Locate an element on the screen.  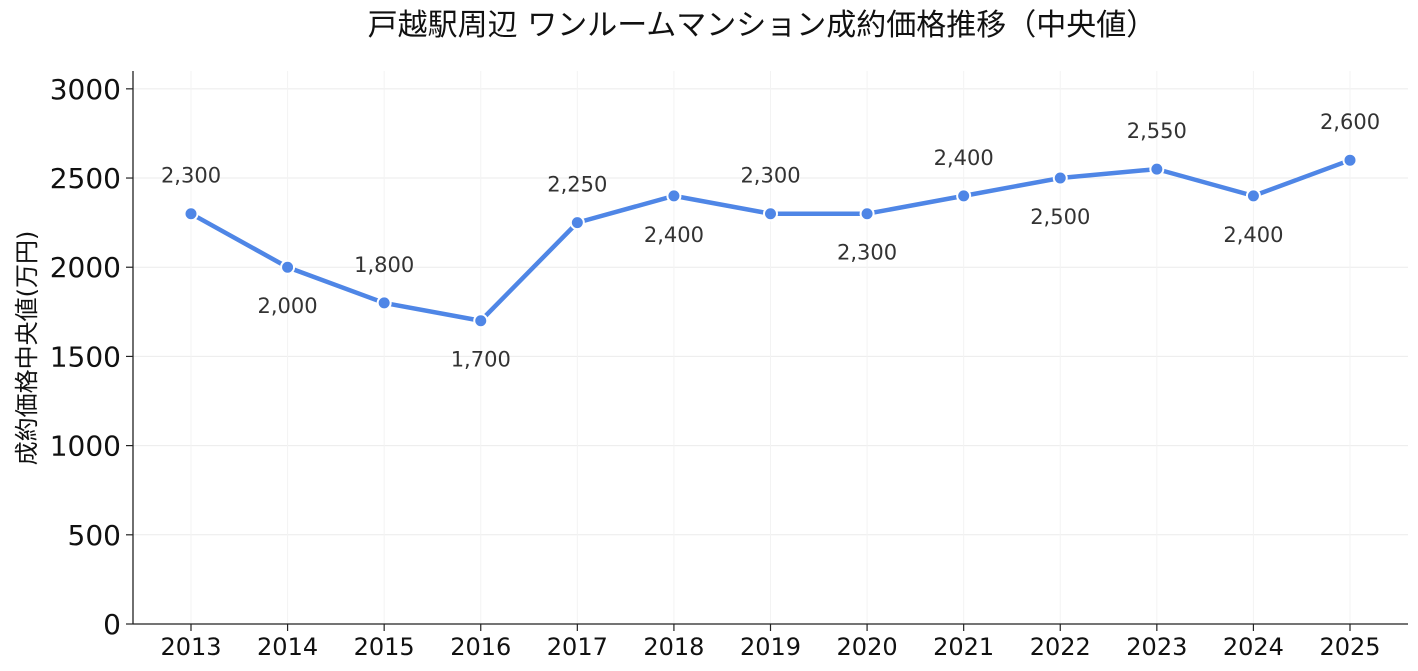
x-tick-label: 2014 is located at coordinates (287, 647).